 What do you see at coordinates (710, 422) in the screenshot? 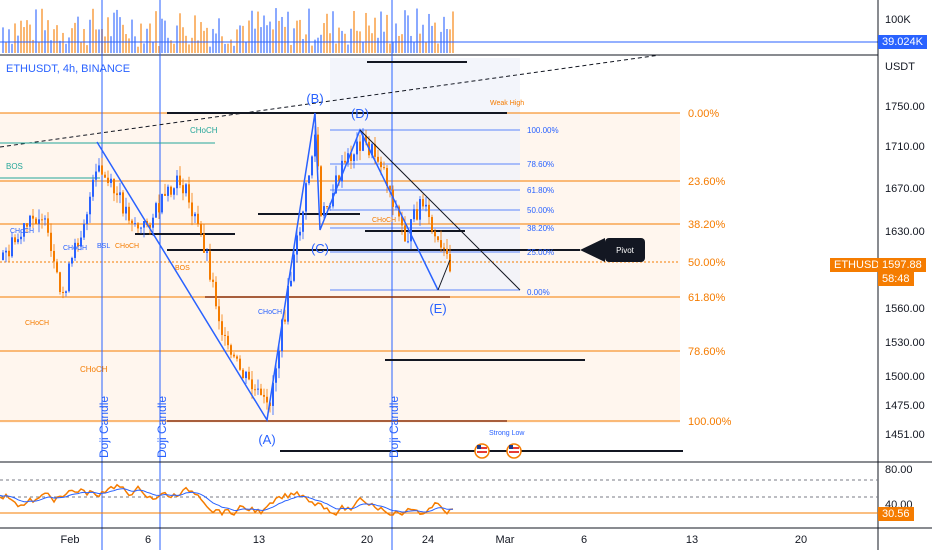
I see `fib-label-100: 100.00%` at bounding box center [710, 422].